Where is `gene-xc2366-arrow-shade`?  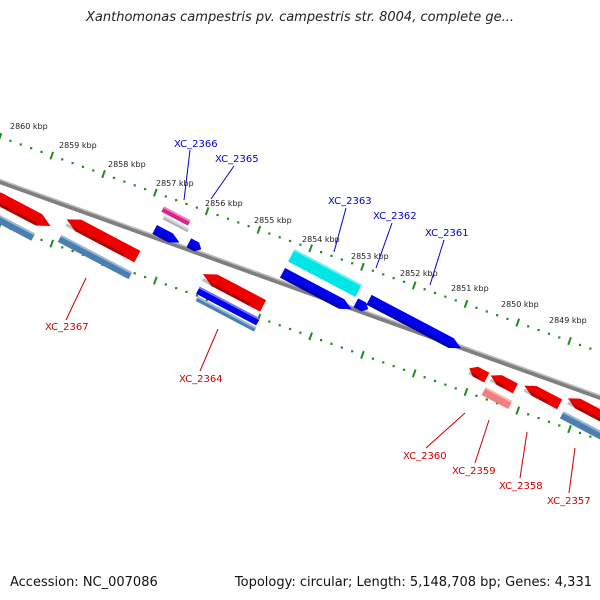 gene-xc2366-arrow-shade is located at coordinates (162, 237).